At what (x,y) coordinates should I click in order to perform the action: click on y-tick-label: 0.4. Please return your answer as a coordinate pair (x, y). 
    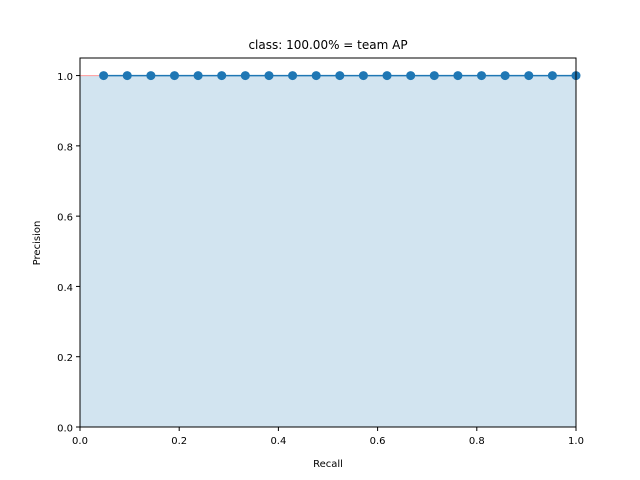
    Looking at the image, I should click on (65, 288).